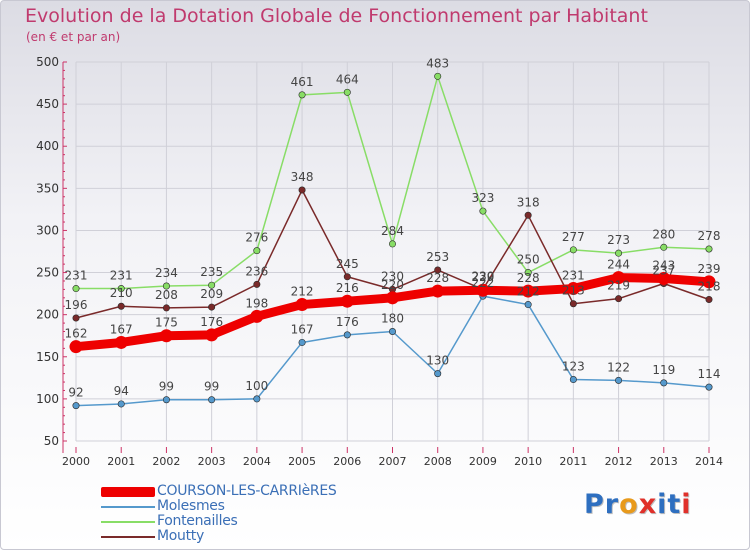 The height and width of the screenshot is (551, 750). I want to click on data-label: 229, so click(482, 277).